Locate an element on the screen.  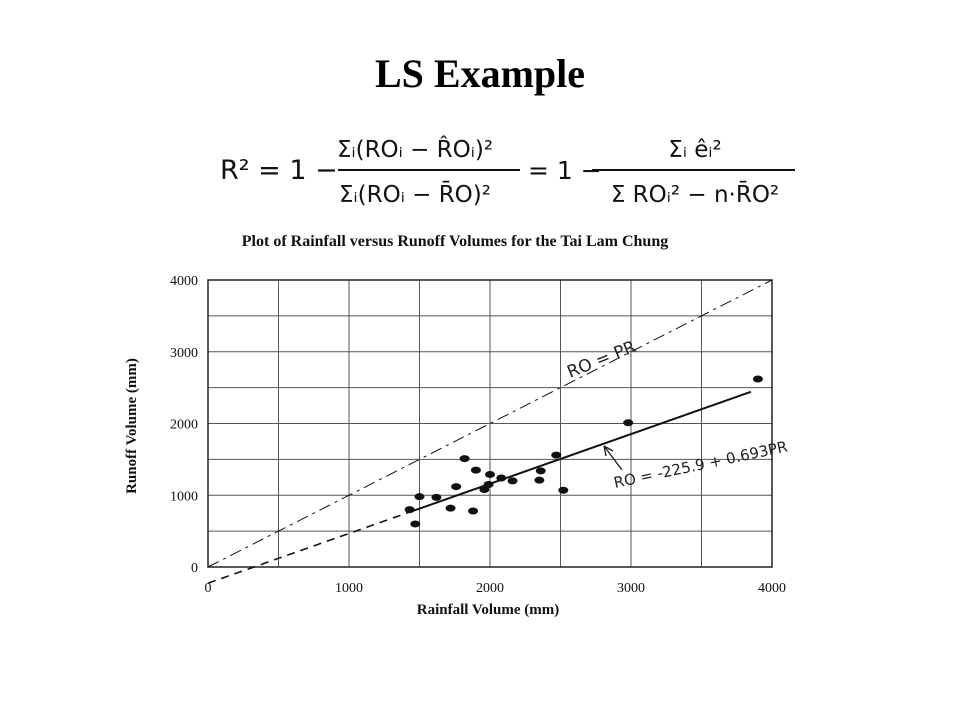
slide-title: LS Example is located at coordinates (480, 73).